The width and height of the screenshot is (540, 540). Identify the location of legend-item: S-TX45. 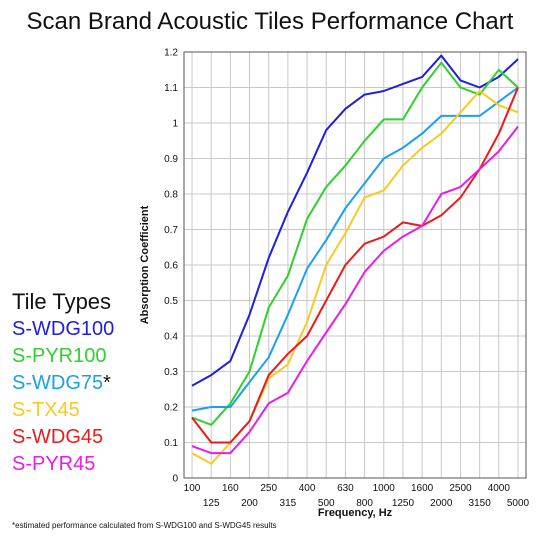
(46, 410).